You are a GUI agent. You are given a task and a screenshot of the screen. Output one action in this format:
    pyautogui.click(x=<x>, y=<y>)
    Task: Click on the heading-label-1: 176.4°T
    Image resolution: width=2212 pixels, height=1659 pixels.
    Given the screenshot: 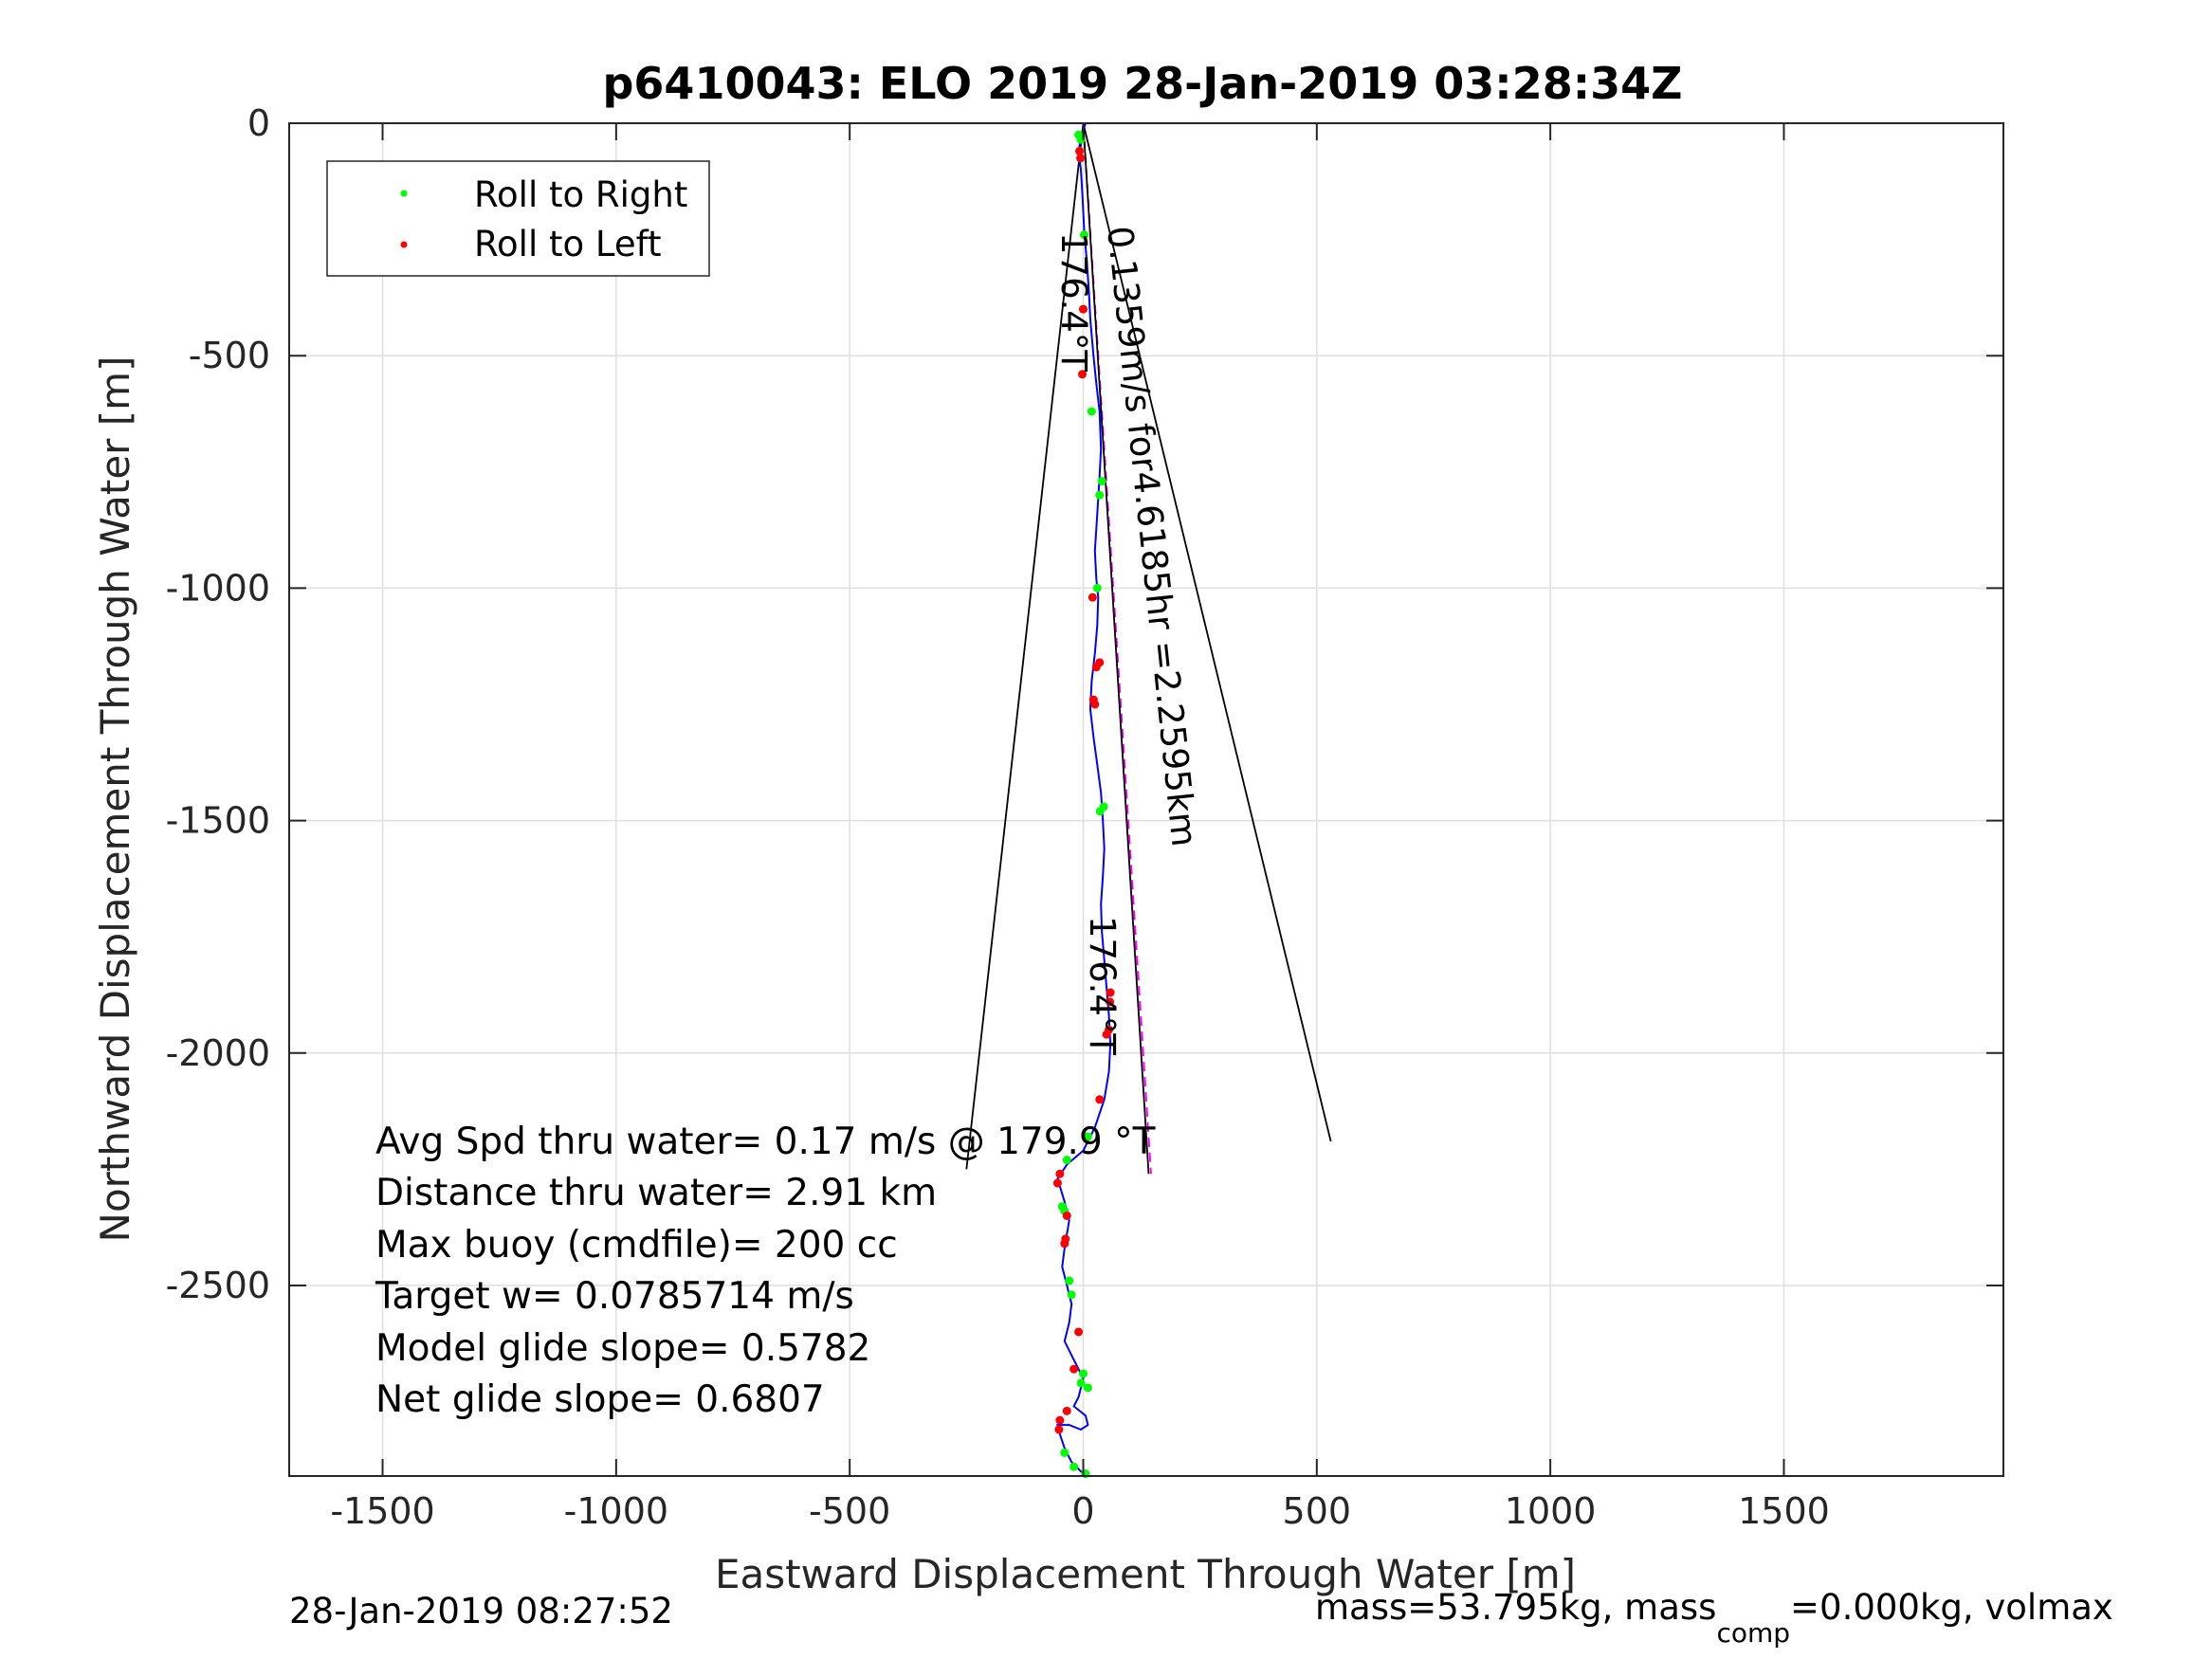 What is the action you would take?
    pyautogui.click(x=1073, y=302)
    